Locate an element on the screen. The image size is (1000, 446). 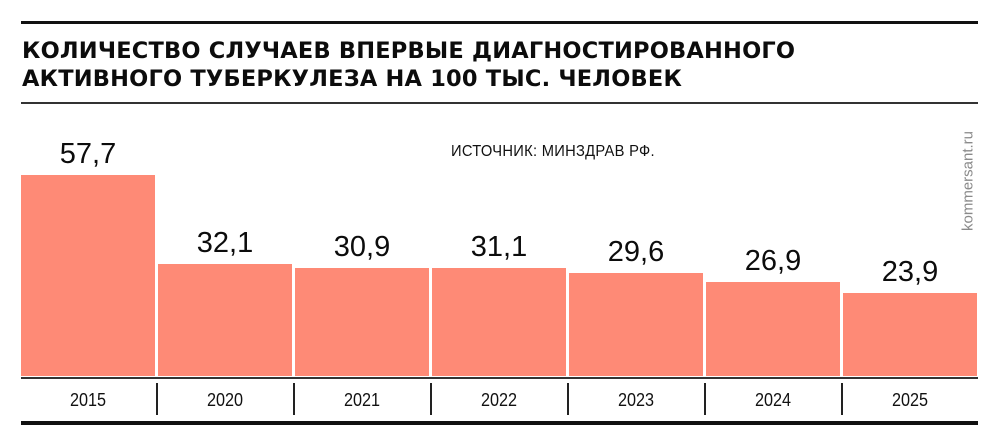
x-tick-label: 2015 is located at coordinates (88, 400).